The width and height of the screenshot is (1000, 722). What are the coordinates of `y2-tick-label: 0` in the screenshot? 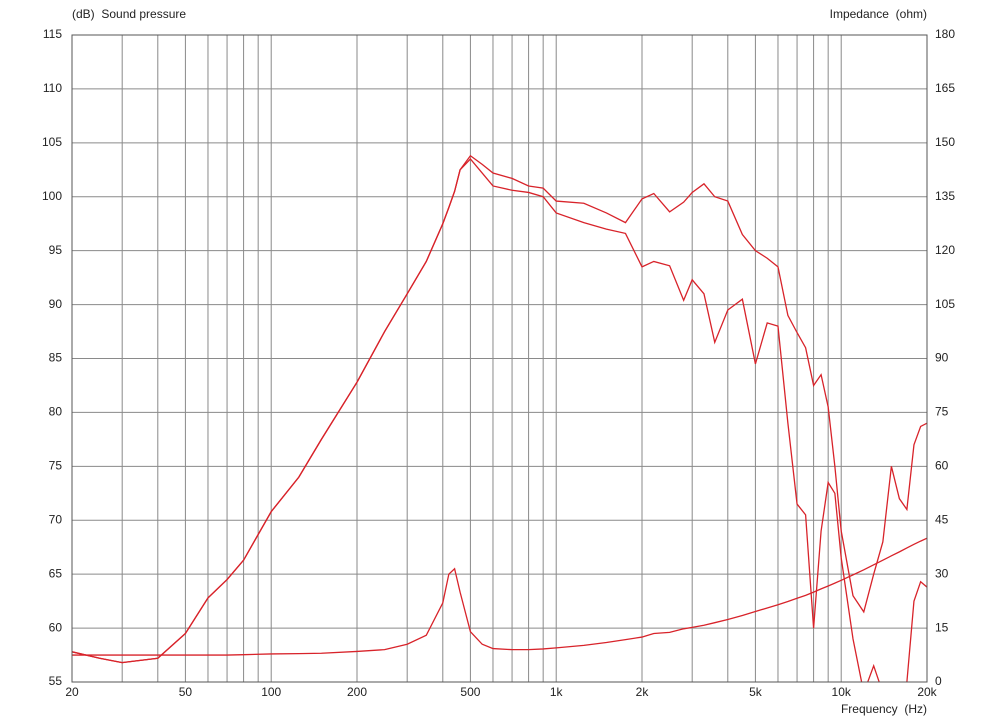 It's located at (938, 681).